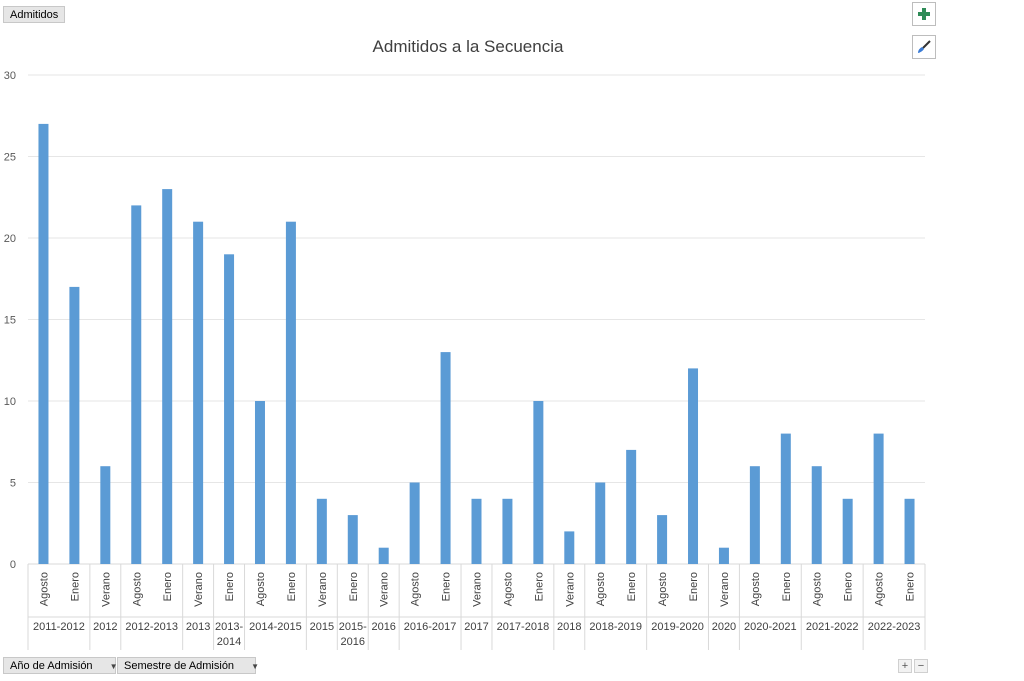 This screenshot has height=681, width=1024. I want to click on y-tick-label: 15, so click(10, 321).